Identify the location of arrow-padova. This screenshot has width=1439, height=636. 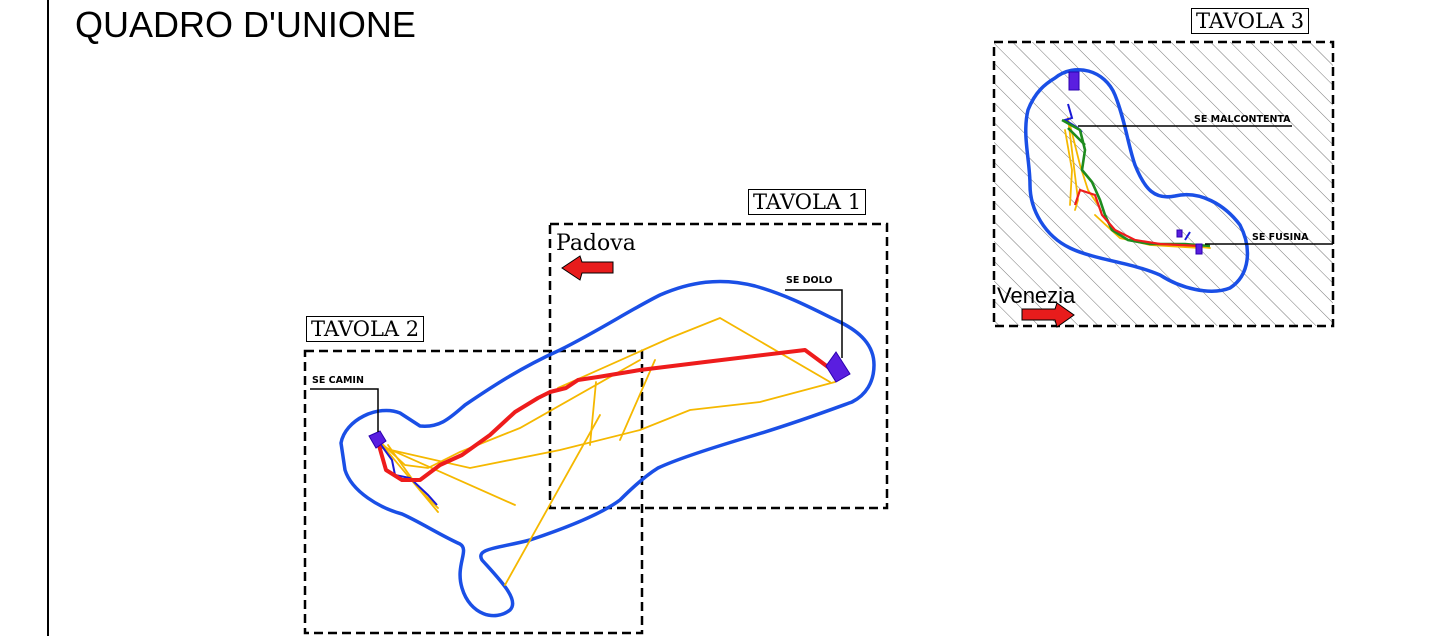
(587, 268).